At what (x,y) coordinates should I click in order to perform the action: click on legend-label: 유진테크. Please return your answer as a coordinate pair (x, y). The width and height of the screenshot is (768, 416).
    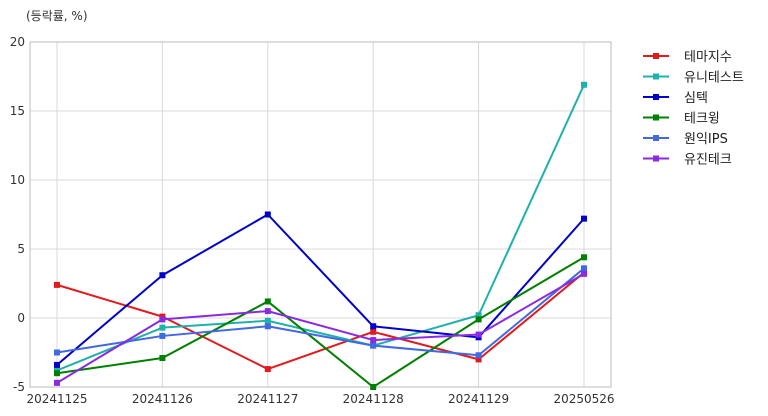
    Looking at the image, I should click on (708, 160).